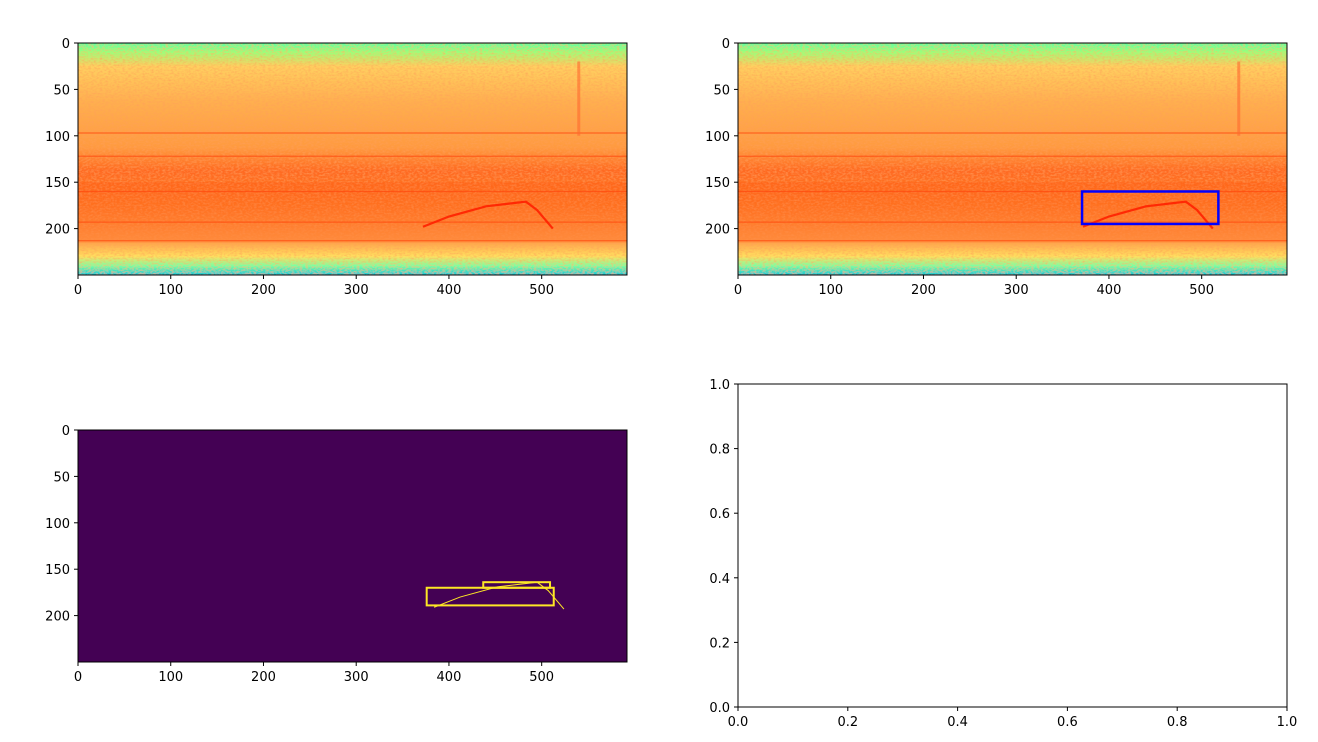  Describe the element at coordinates (499, 595) in the screenshot. I see `mask-trace` at that location.